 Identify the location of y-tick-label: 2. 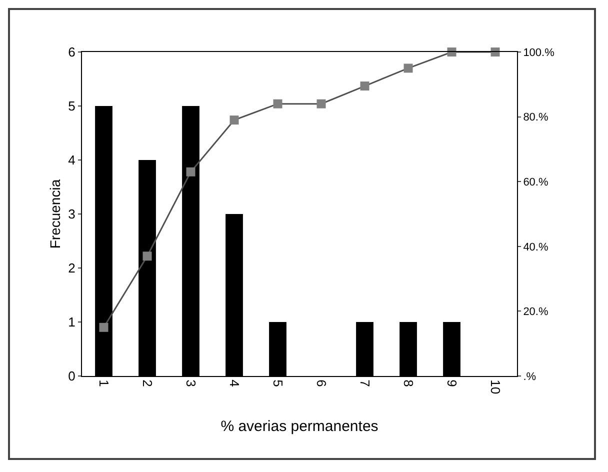
(72, 268).